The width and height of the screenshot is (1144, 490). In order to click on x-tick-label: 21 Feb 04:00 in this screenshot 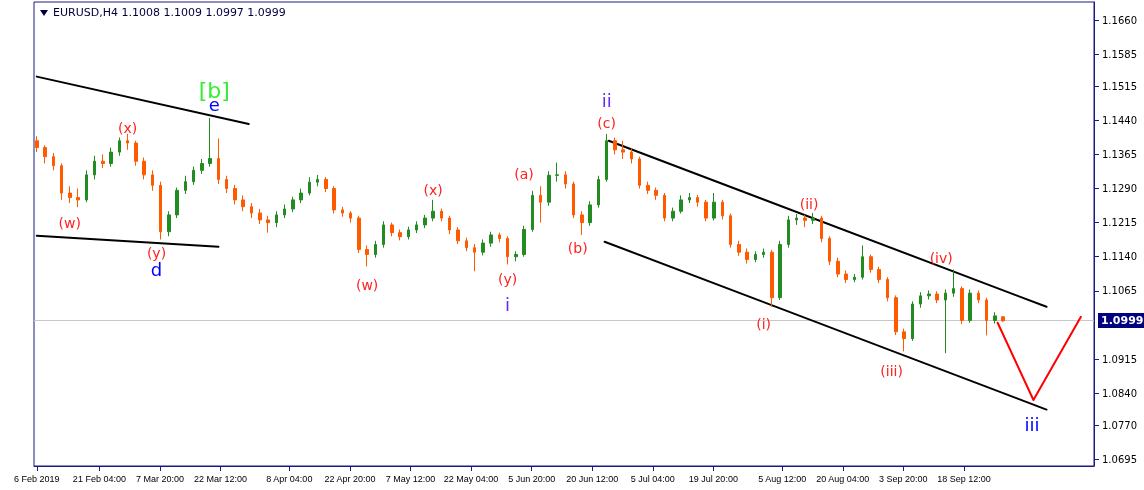, I will do `click(99, 478)`.